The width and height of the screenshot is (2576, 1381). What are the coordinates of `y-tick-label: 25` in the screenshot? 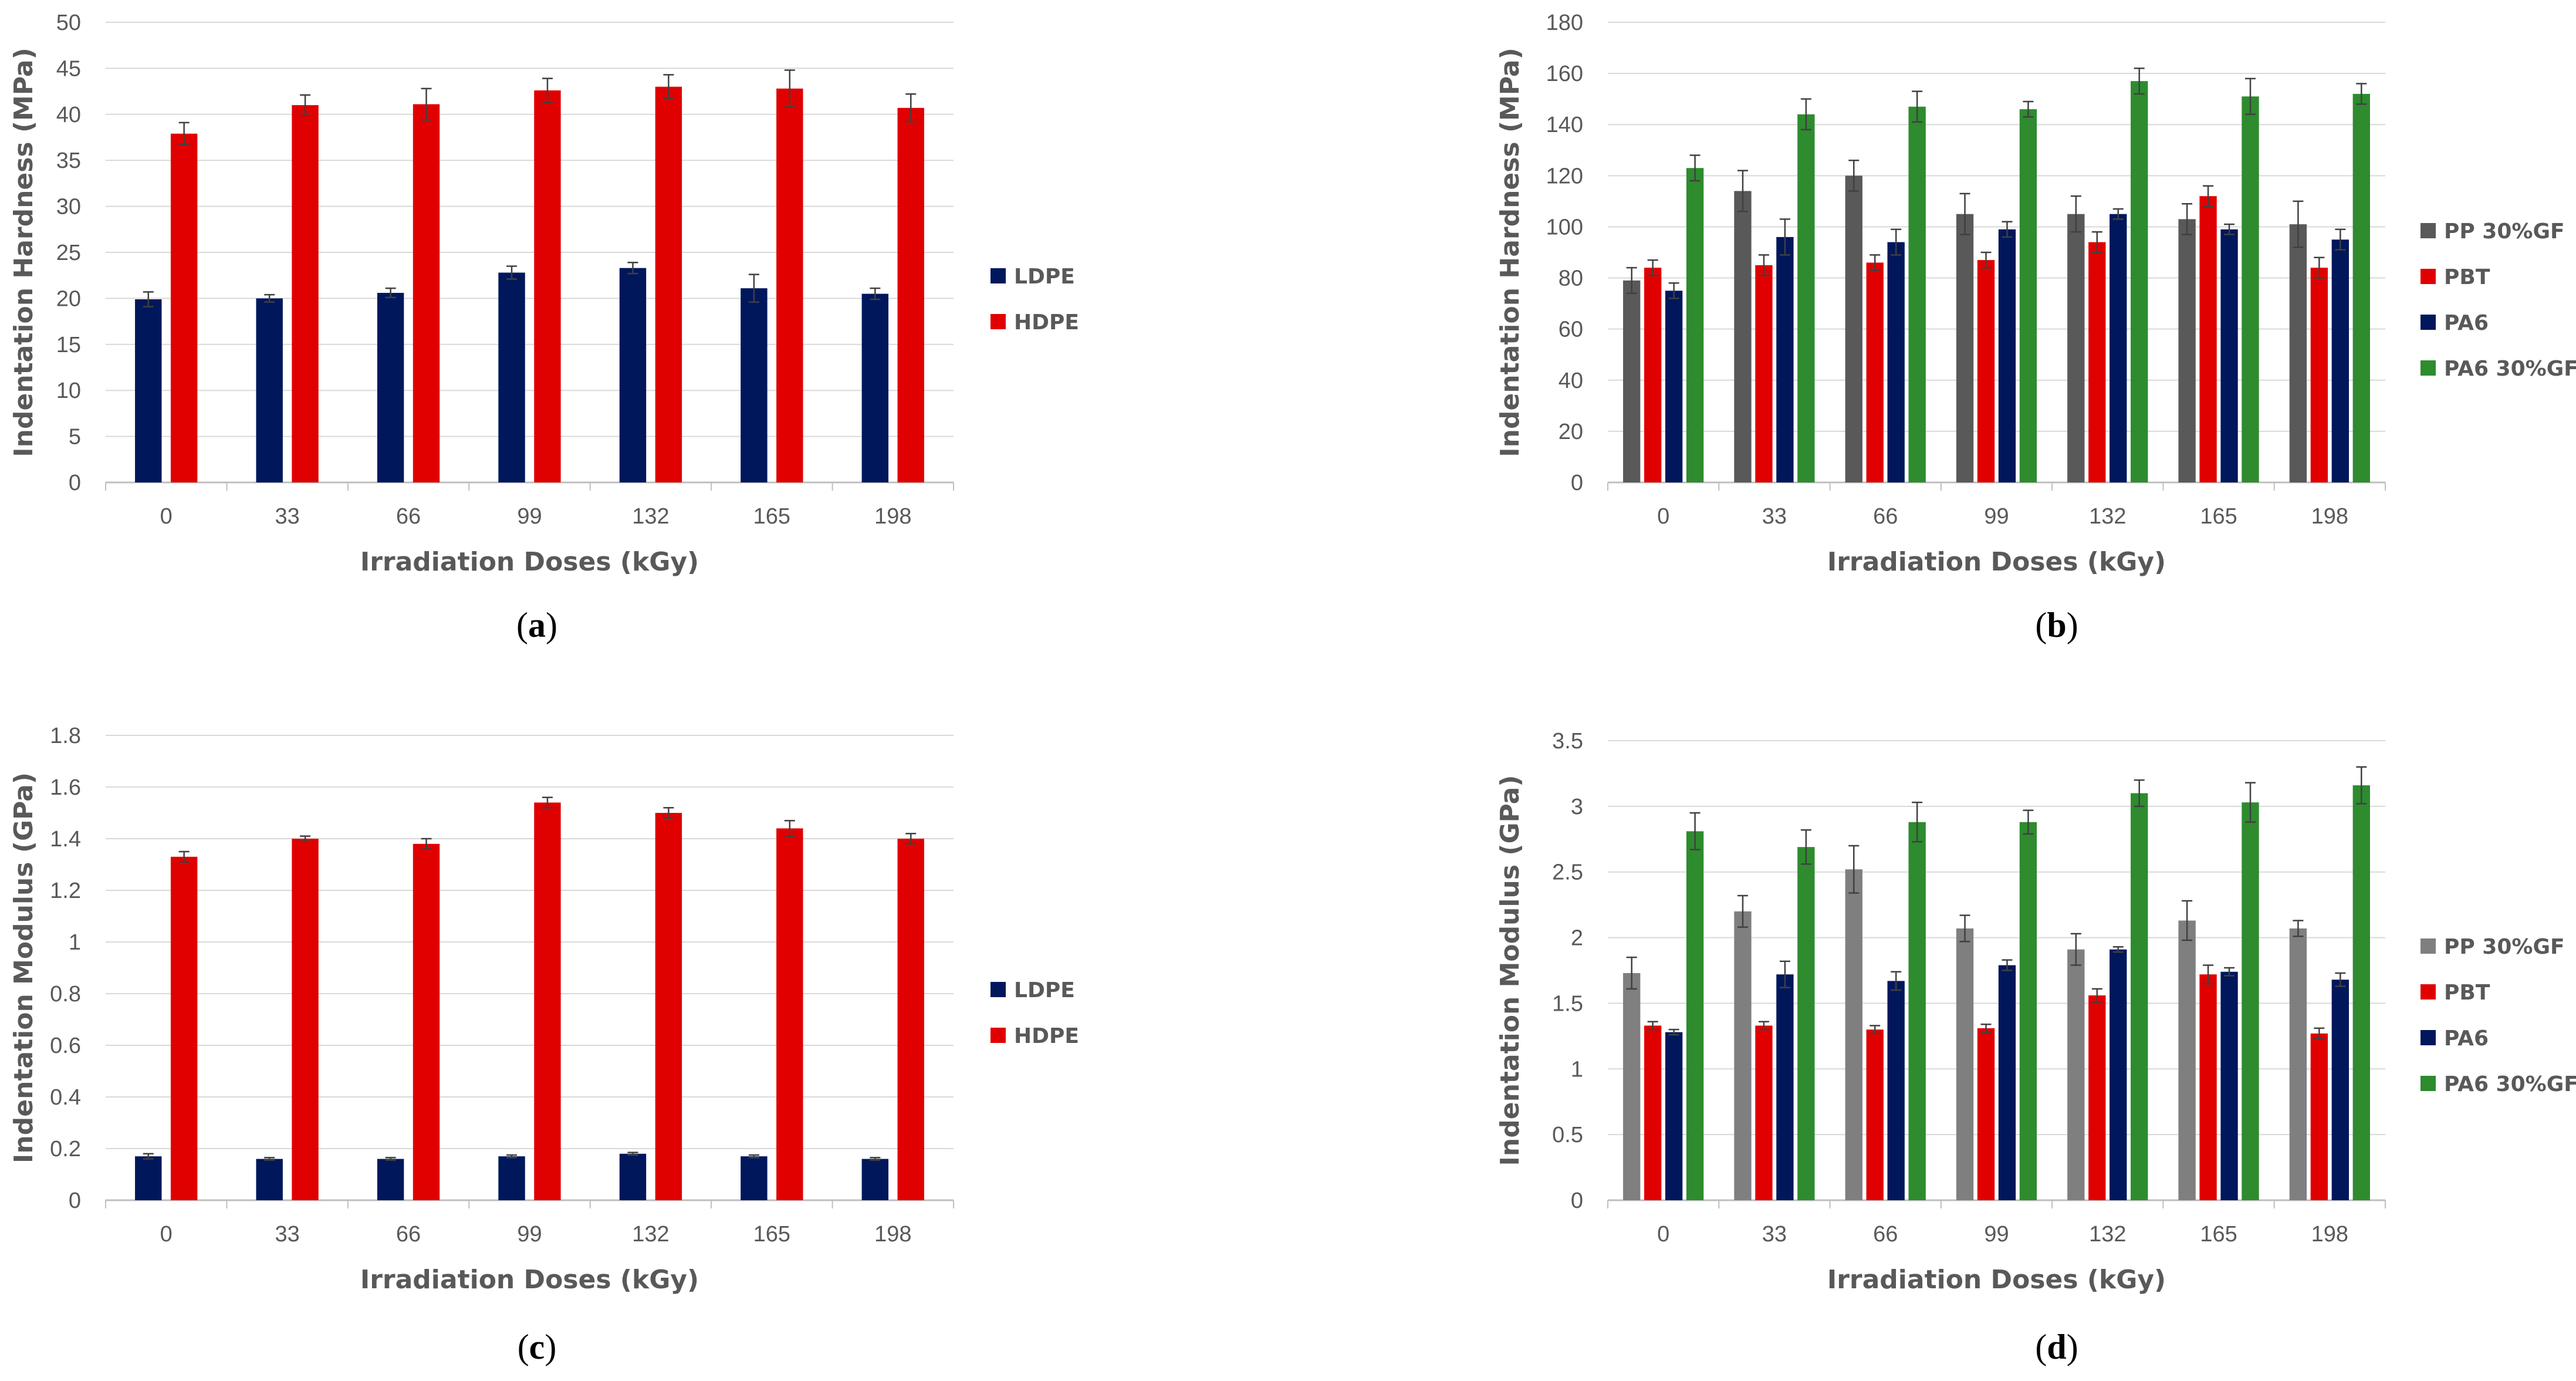 It's located at (68, 253).